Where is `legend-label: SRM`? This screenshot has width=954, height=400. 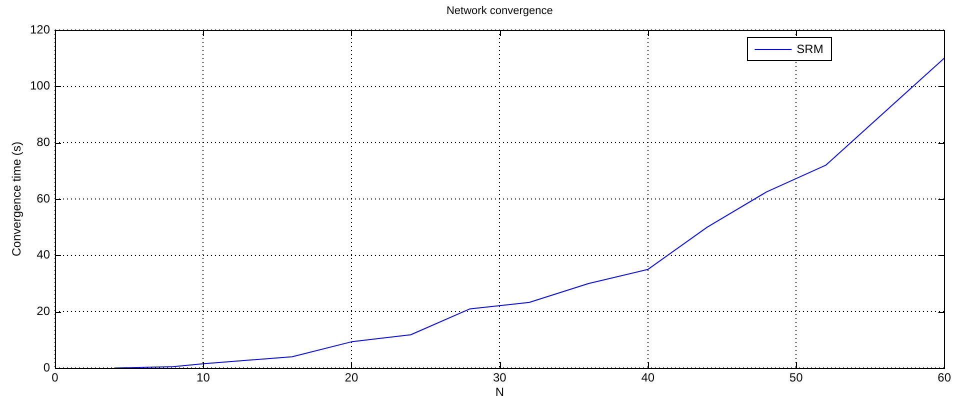 legend-label: SRM is located at coordinates (810, 49).